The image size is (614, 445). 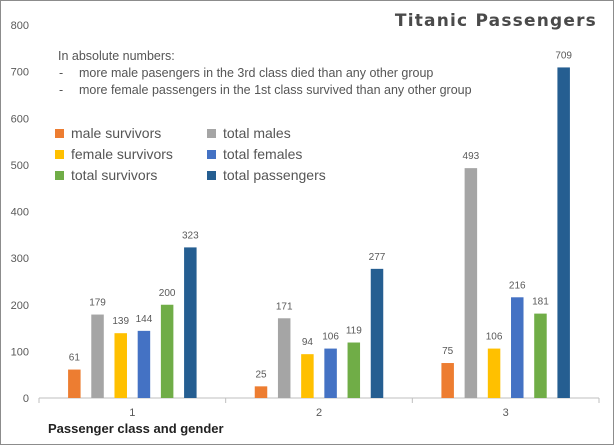 I want to click on bar-value-label: 144, so click(x=144, y=319).